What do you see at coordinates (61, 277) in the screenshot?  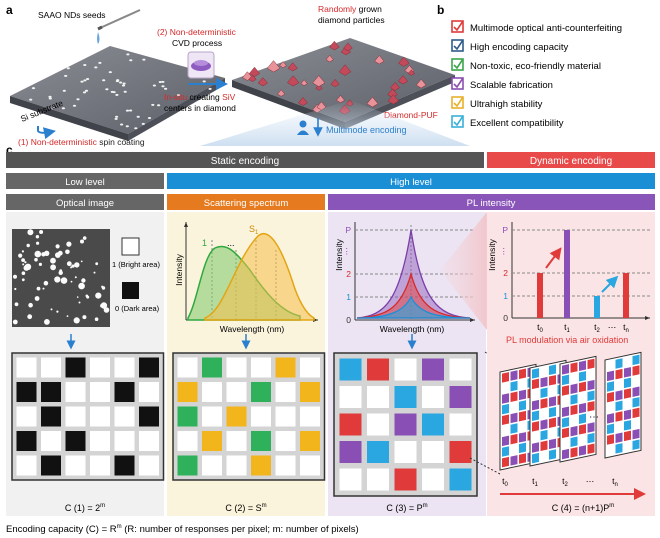 I see `optical-bright-spots` at bounding box center [61, 277].